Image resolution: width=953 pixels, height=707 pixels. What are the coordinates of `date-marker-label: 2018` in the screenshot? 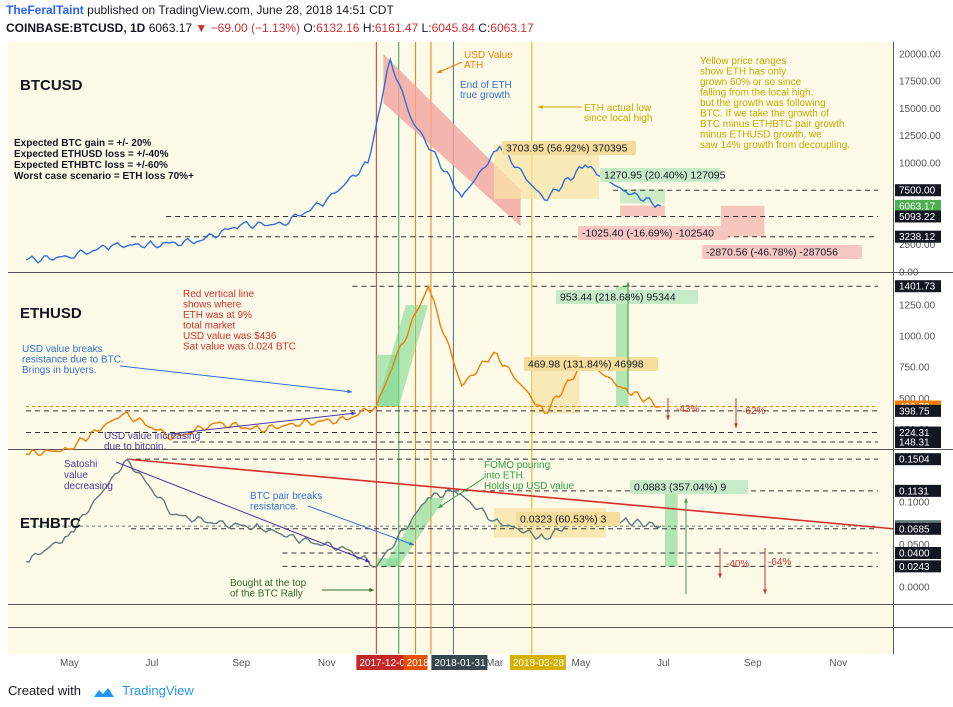 It's located at (418, 663).